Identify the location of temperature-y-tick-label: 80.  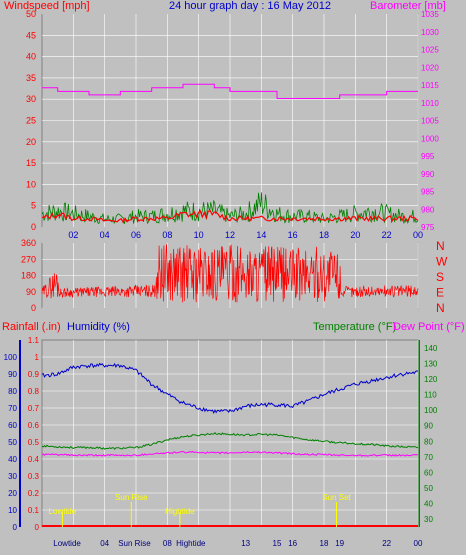
(428, 441).